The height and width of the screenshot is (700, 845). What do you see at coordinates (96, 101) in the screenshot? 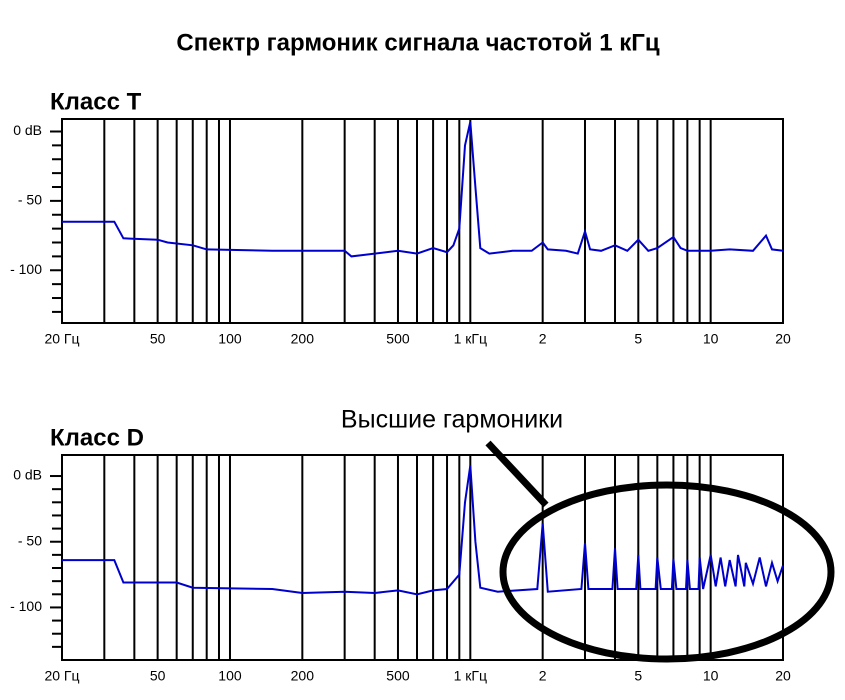
I see `chart-title: Класс T` at bounding box center [96, 101].